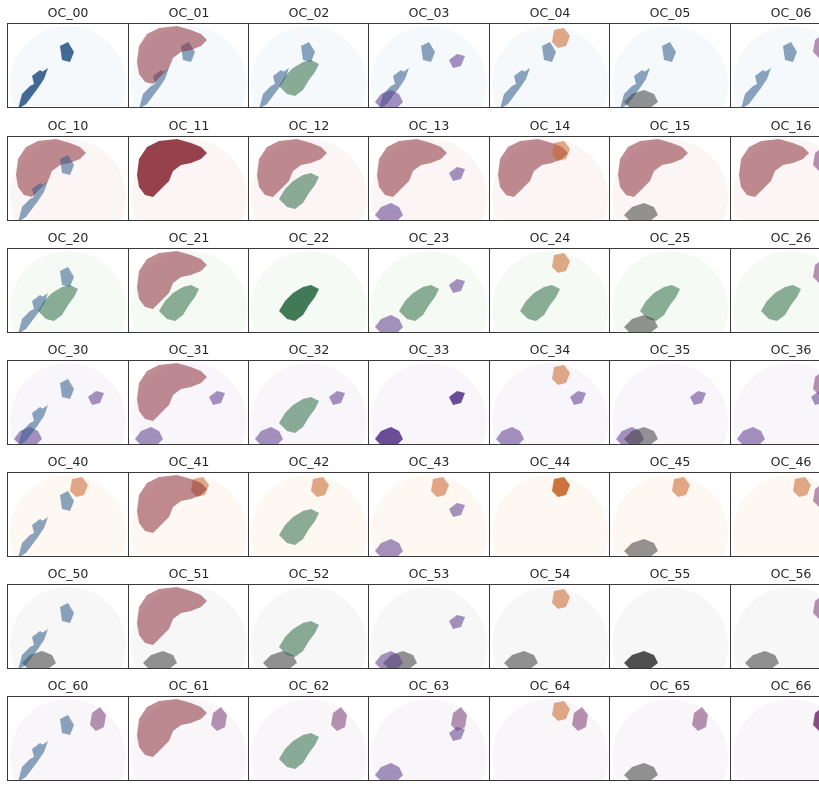 This screenshot has height=796, width=819. I want to click on panel-oc-04: OC_04, so click(550, 64).